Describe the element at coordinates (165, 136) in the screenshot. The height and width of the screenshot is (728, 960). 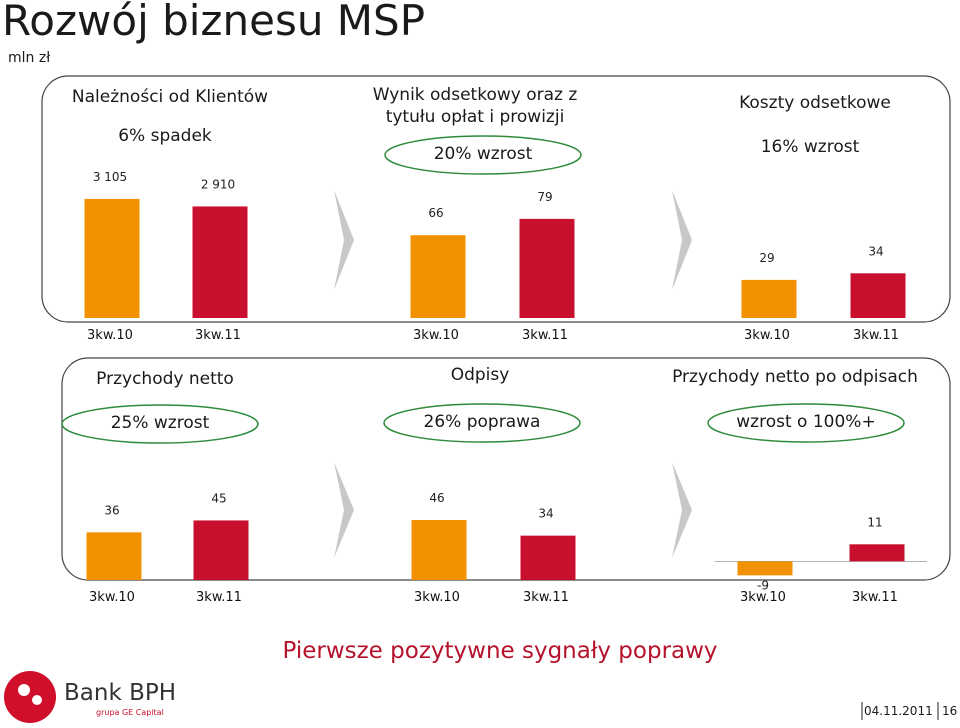
I see `annotation: 6% spadek` at that location.